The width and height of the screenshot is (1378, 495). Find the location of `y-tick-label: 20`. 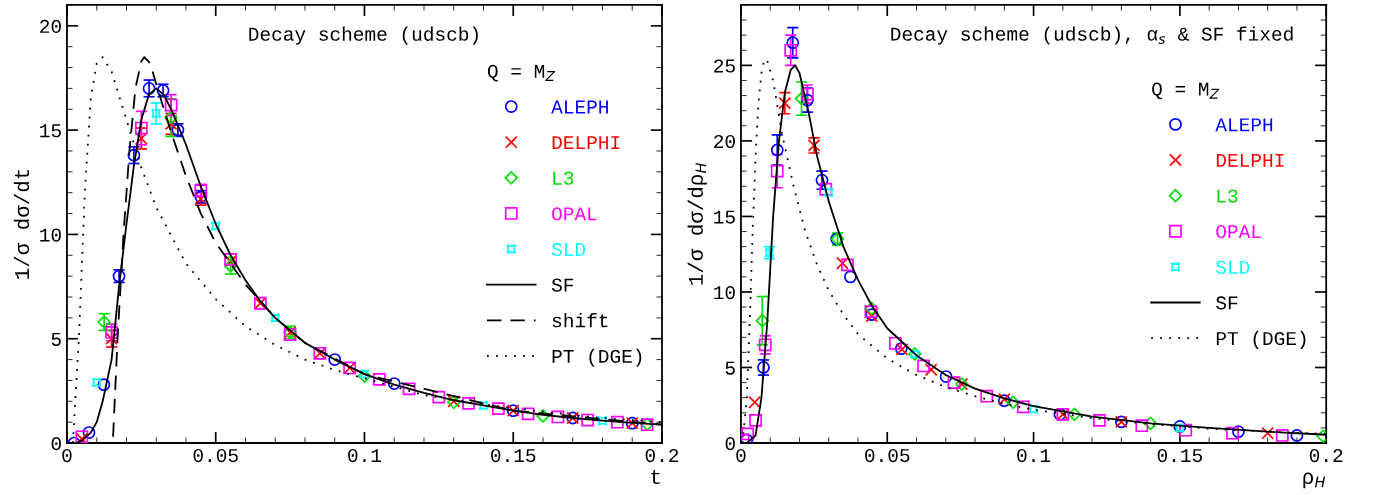

y-tick-label: 20 is located at coordinates (50, 26).